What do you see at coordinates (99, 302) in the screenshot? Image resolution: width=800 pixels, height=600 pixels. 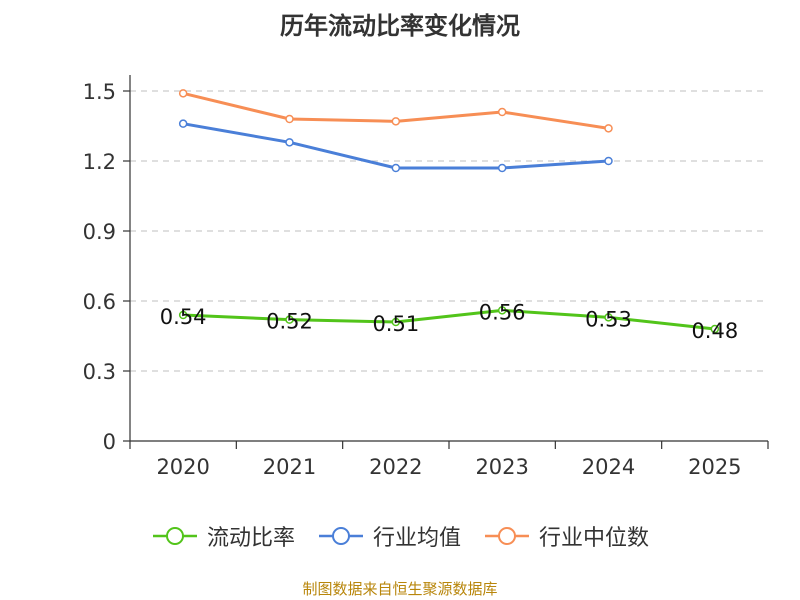 I see `y-tick-label: 0.6` at bounding box center [99, 302].